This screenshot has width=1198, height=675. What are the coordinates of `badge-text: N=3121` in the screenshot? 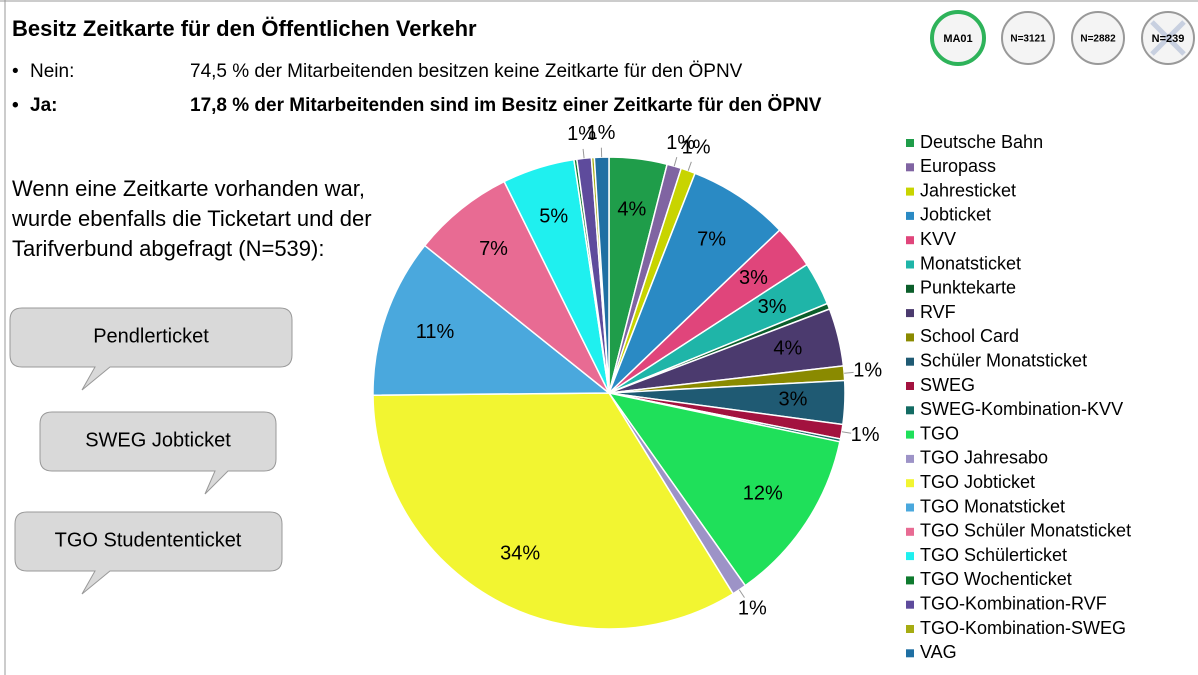 It's located at (1028, 39).